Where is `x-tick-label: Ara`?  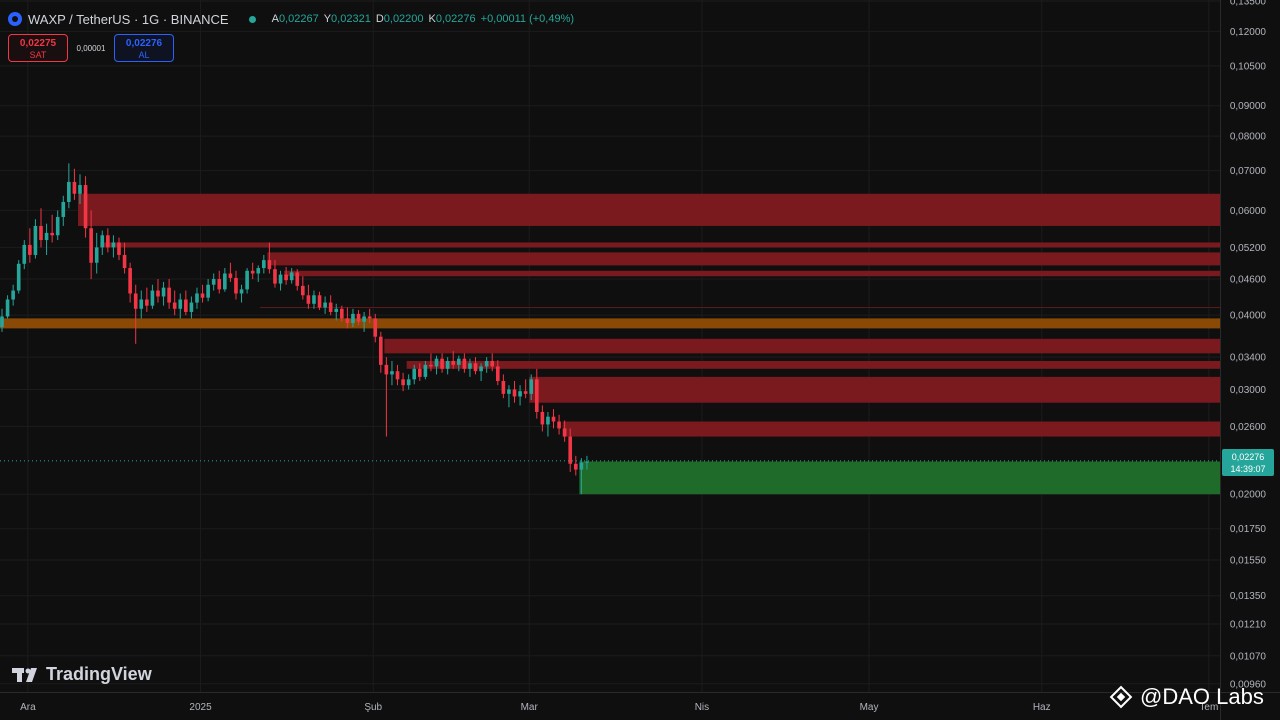 x-tick-label: Ara is located at coordinates (28, 707).